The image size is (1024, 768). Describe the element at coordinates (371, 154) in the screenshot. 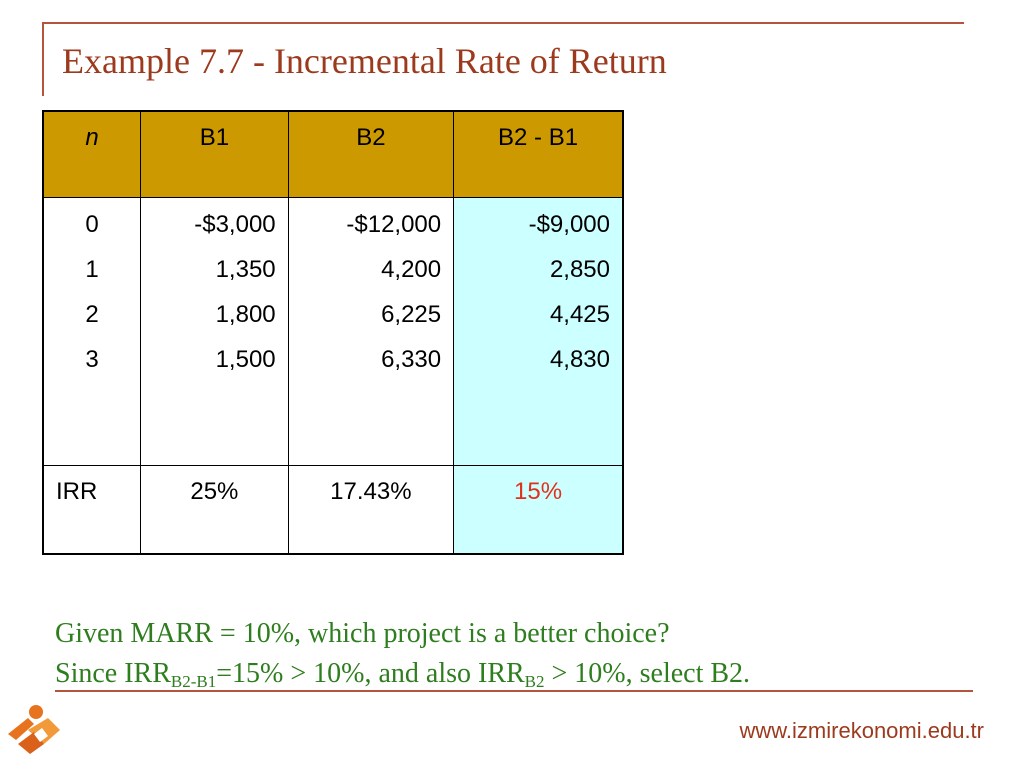

I see `header-b2: B2` at that location.